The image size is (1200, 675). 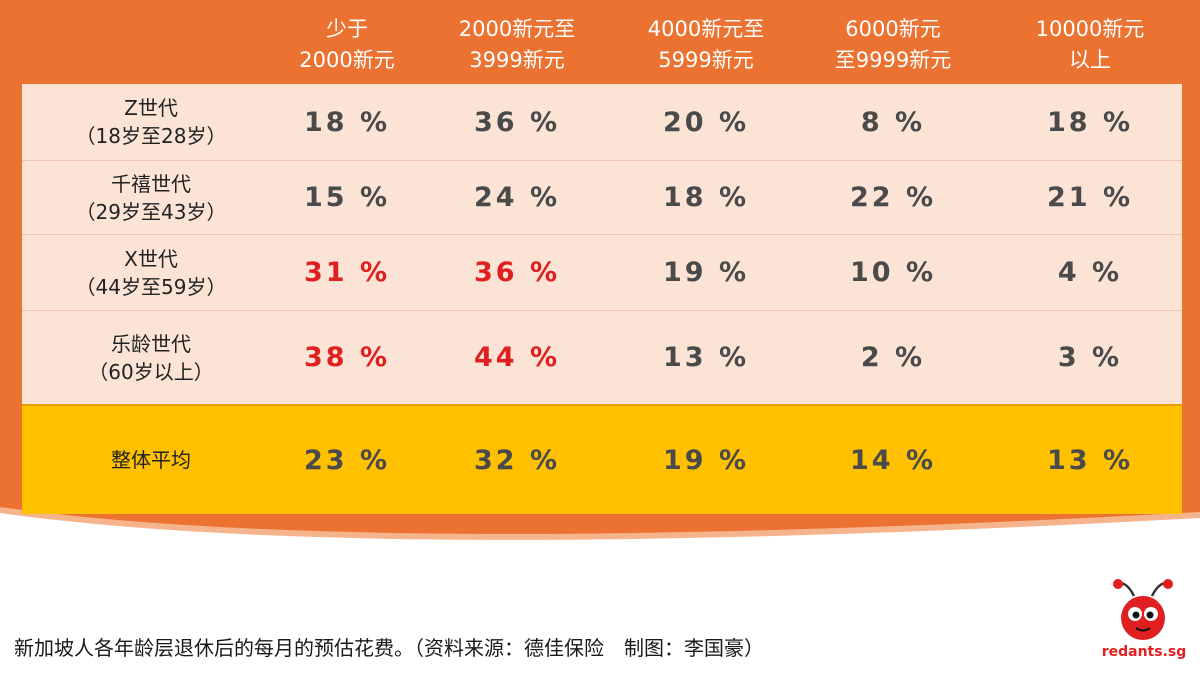 What do you see at coordinates (893, 197) in the screenshot?
I see `value-cell: 22 %` at bounding box center [893, 197].